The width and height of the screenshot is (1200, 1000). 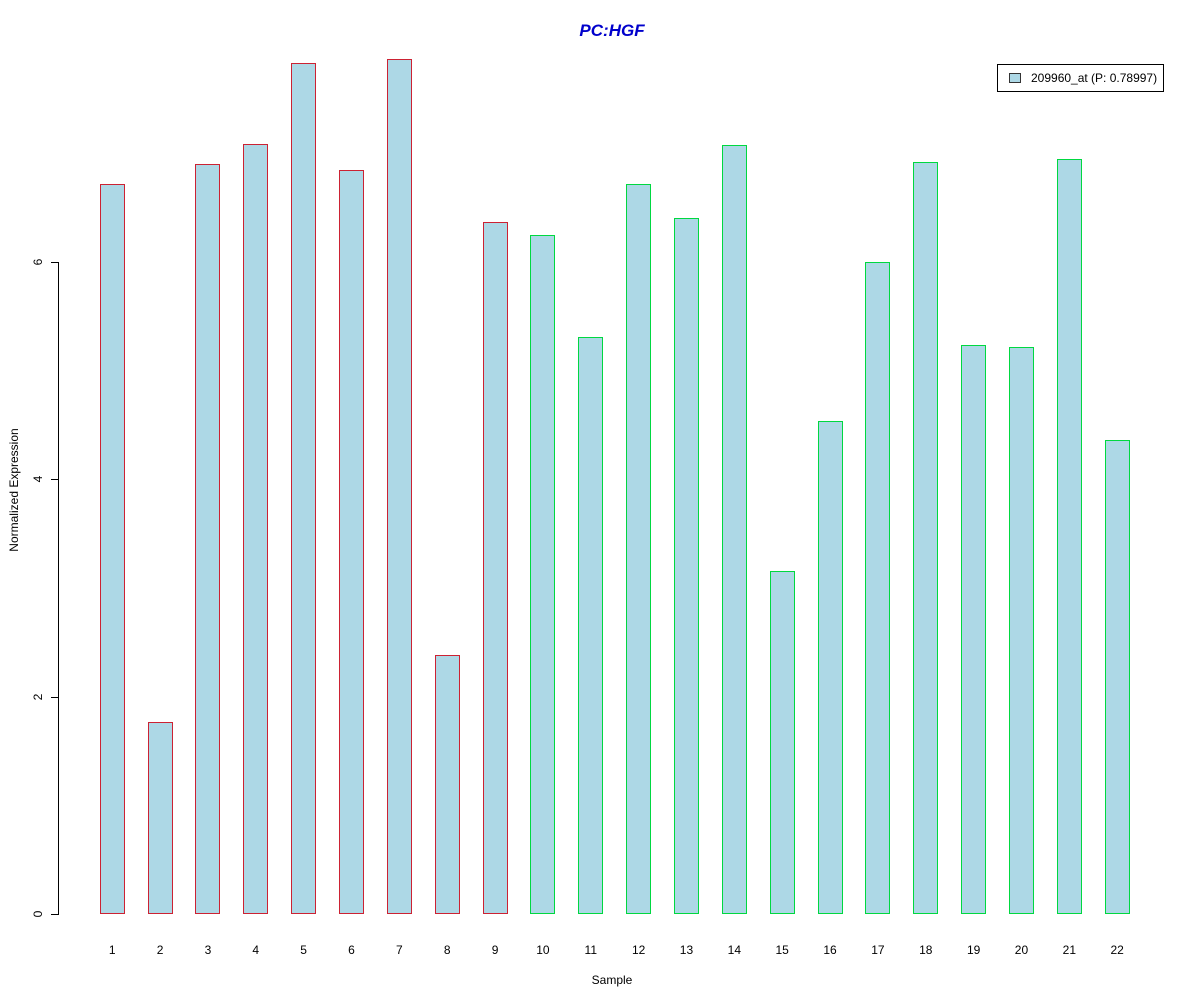 I want to click on x-tick-label: 2, so click(x=160, y=950).